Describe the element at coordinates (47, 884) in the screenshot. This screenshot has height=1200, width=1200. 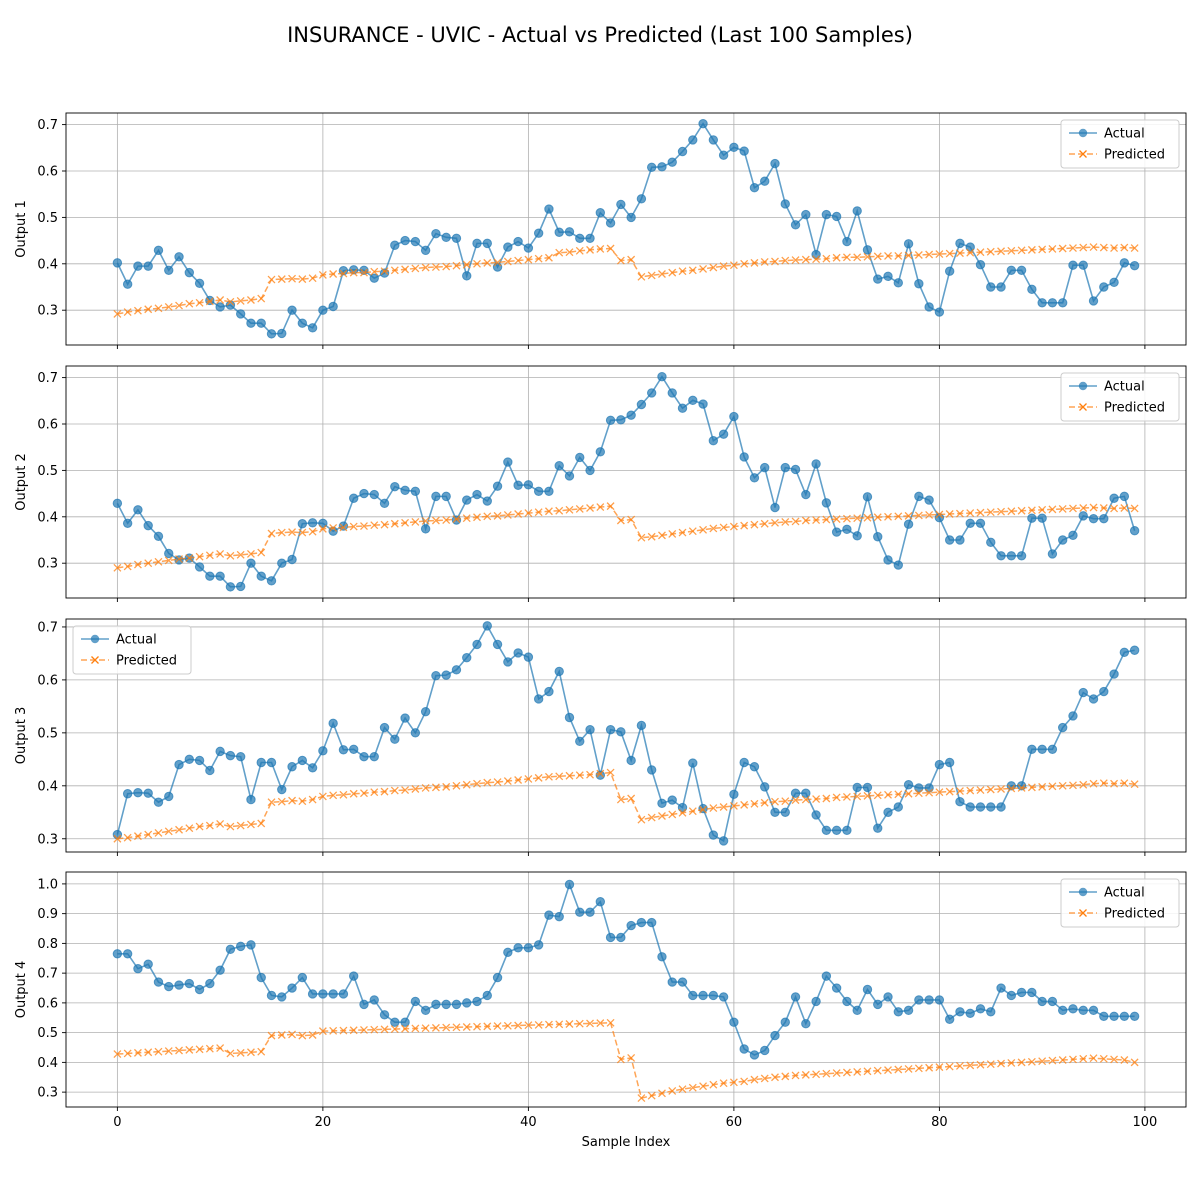
I see `panel-4-ytick-label-7: 1.0` at that location.